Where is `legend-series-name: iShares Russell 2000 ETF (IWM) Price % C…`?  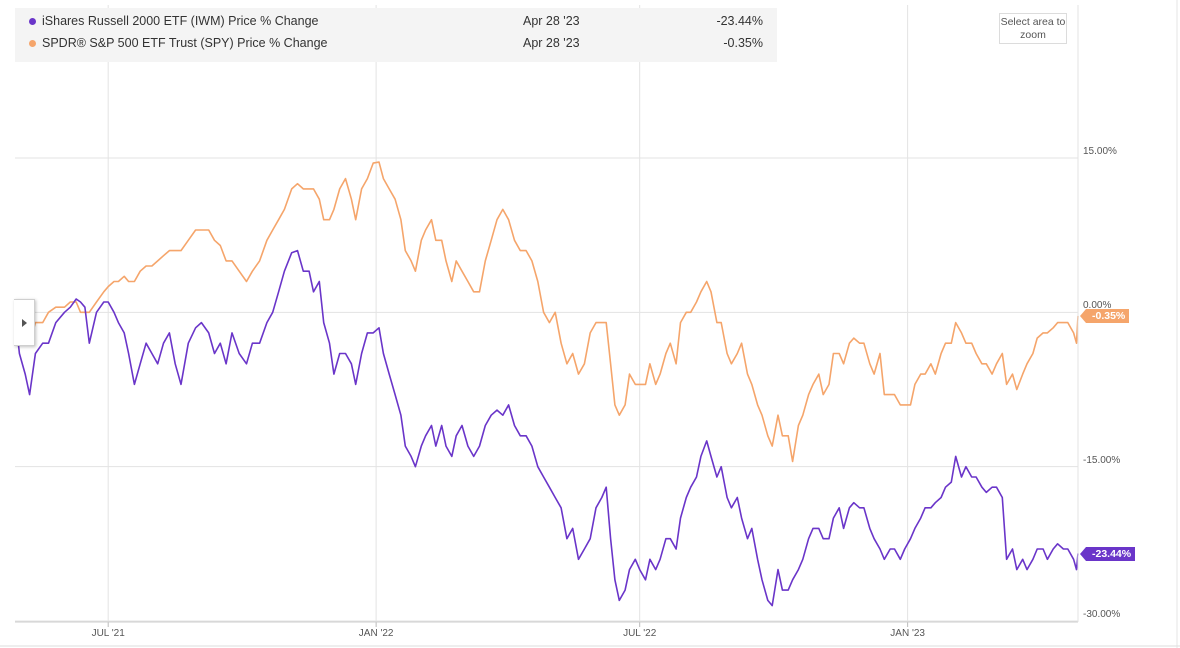
legend-series-name: iShares Russell 2000 ETF (IWM) Price % C… is located at coordinates (180, 21).